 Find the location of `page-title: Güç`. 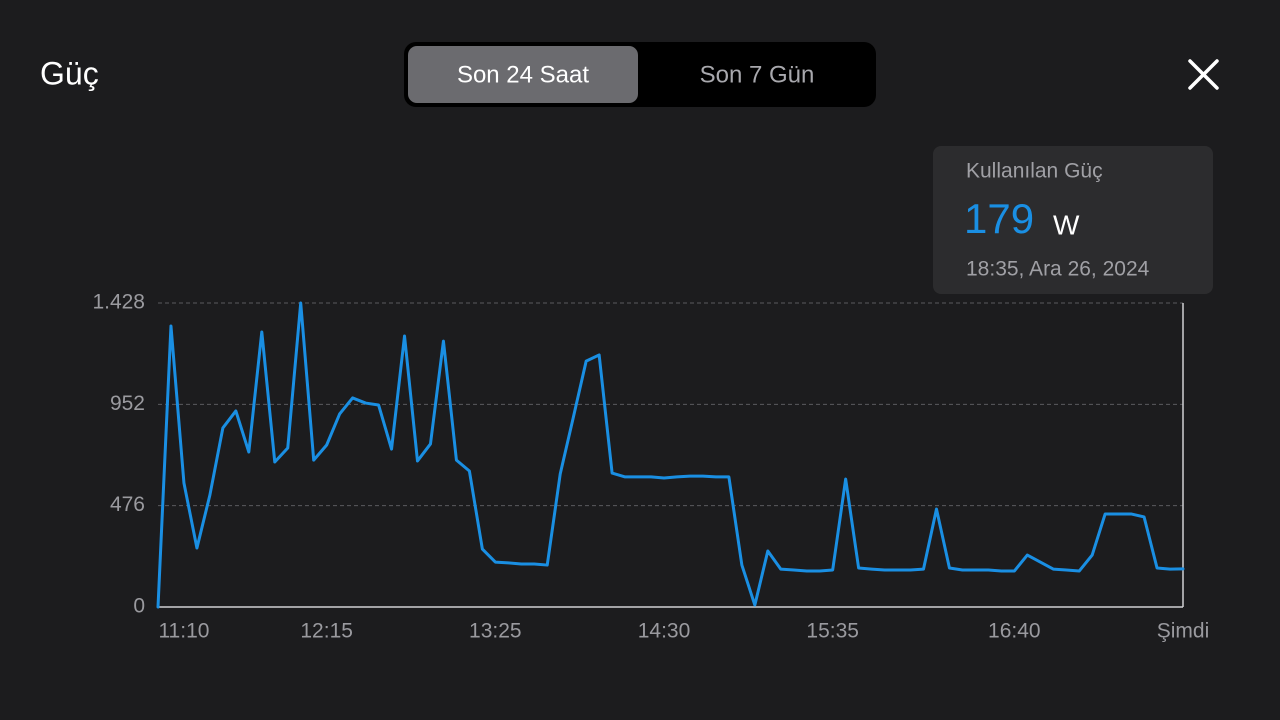

page-title: Güç is located at coordinates (69, 73).